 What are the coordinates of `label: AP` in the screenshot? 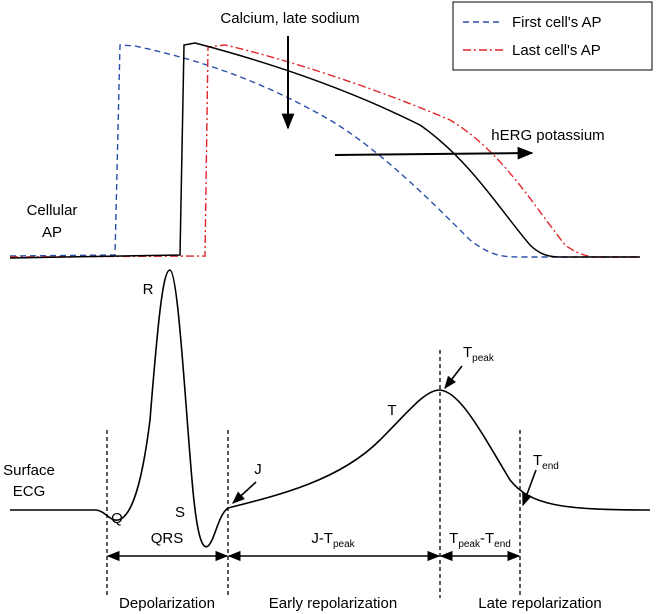 It's located at (52, 232).